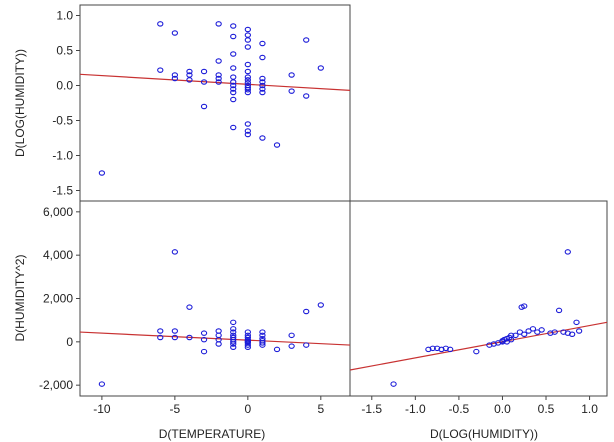 This screenshot has height=442, width=614. What do you see at coordinates (58, 299) in the screenshot?
I see `y-tick-label: 2,000` at bounding box center [58, 299].